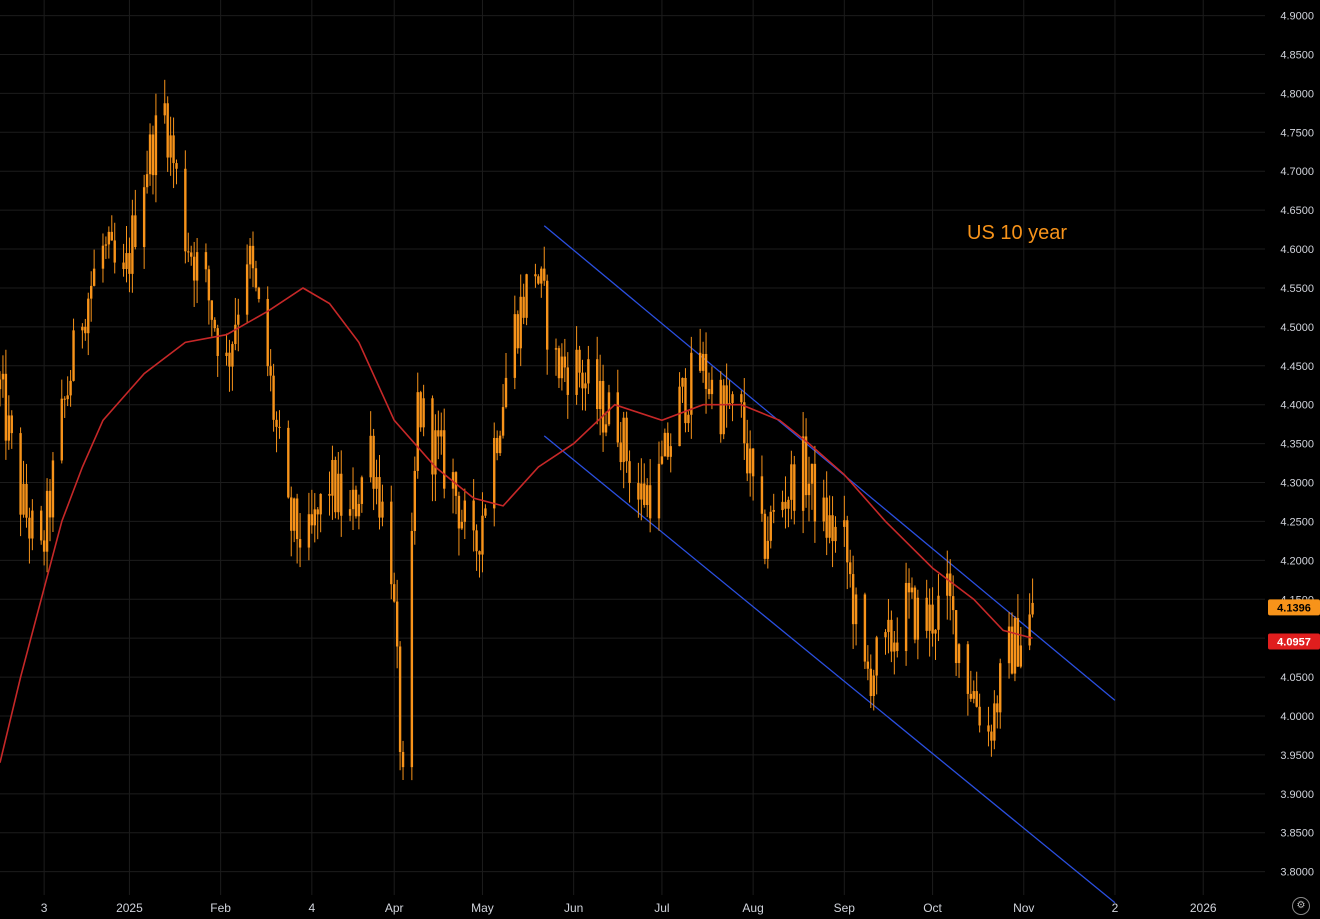  I want to click on chart-title: US 10 year, so click(1017, 233).